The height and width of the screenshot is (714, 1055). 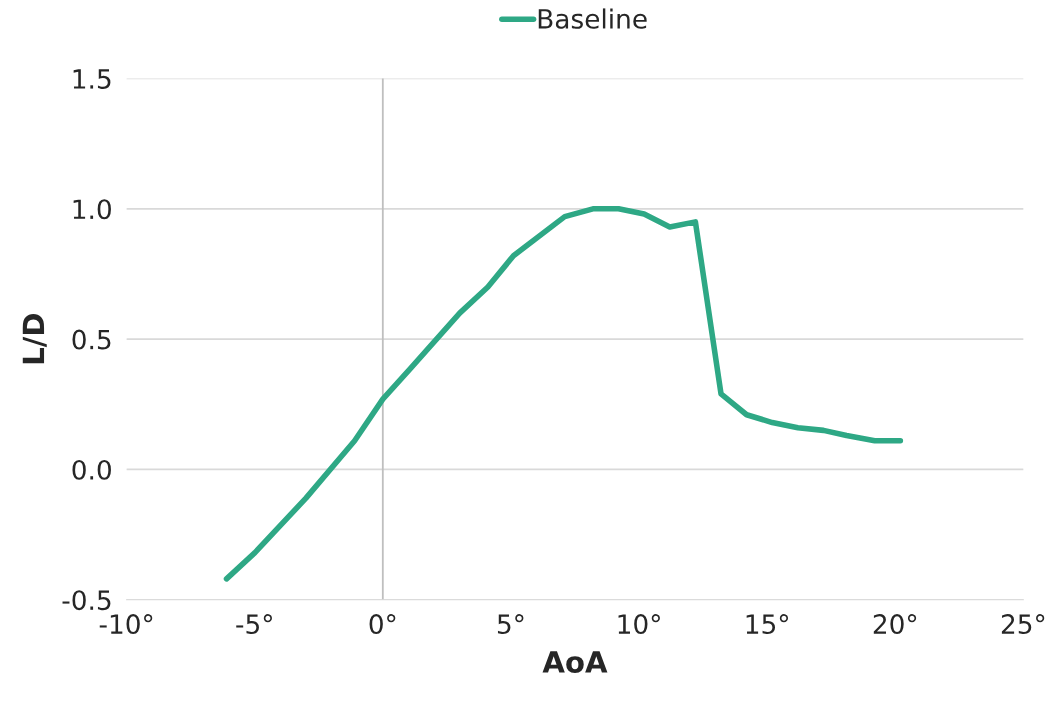 I want to click on y-tick-label: 0.5, so click(x=91, y=339).